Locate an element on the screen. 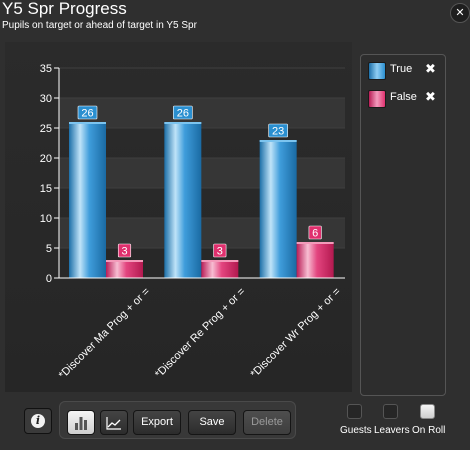 The width and height of the screenshot is (470, 450). filter-guests: Guests is located at coordinates (358, 424).